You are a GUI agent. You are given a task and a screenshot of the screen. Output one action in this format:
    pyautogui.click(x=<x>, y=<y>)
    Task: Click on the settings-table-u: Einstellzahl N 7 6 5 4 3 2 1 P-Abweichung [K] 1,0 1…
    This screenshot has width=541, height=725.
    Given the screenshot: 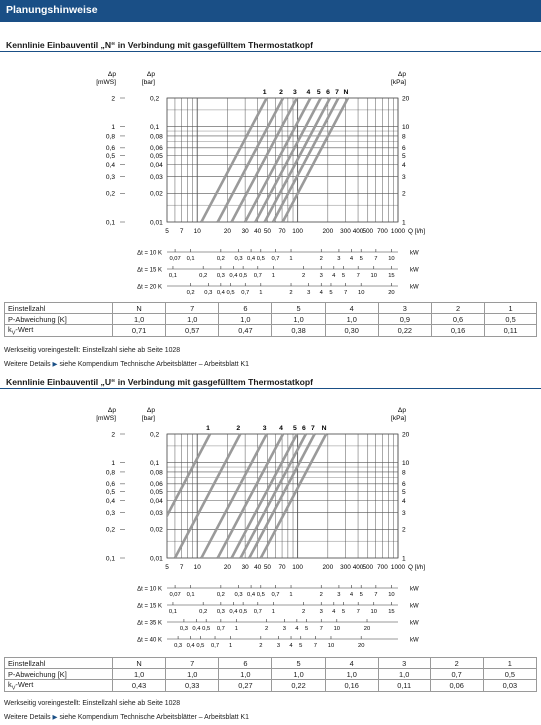 What is the action you would take?
    pyautogui.click(x=271, y=675)
    